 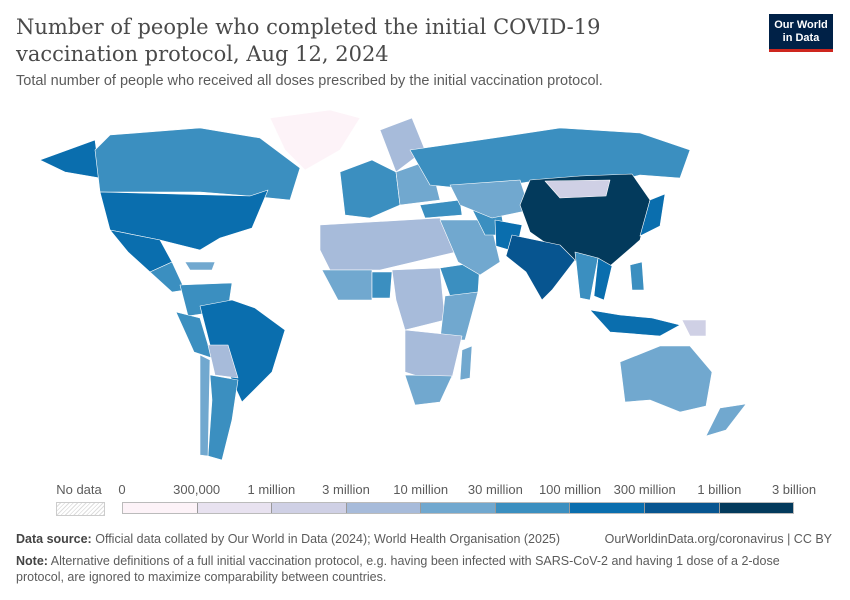 I want to click on country-south-africa, so click(x=428, y=390).